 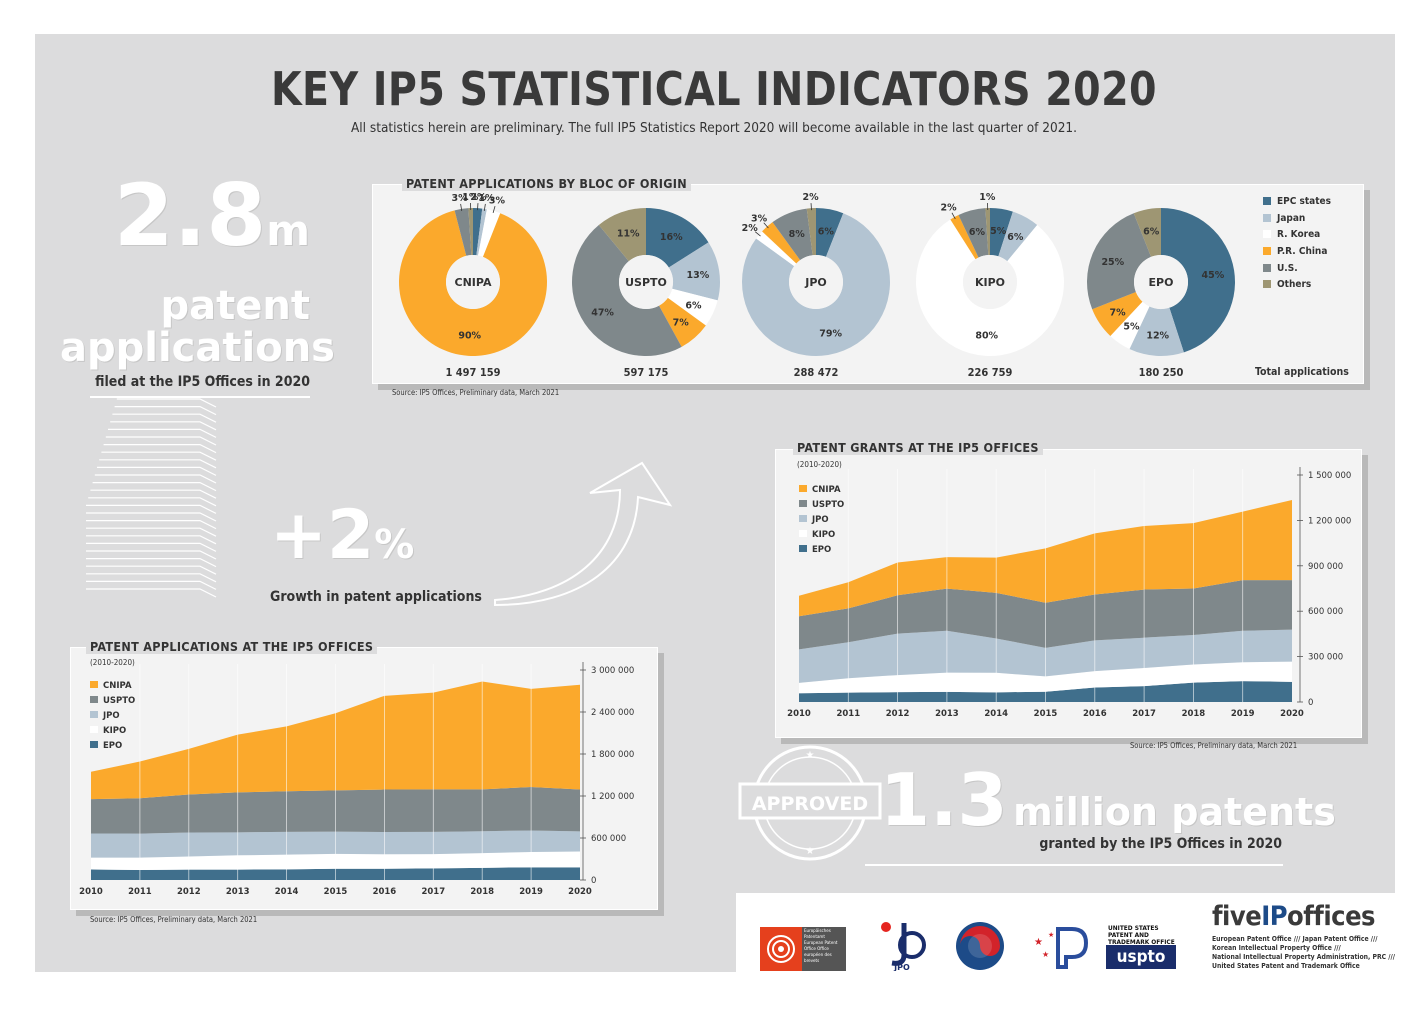 What do you see at coordinates (816, 372) in the screenshot?
I see `donut-total-jpo: 288 472` at bounding box center [816, 372].